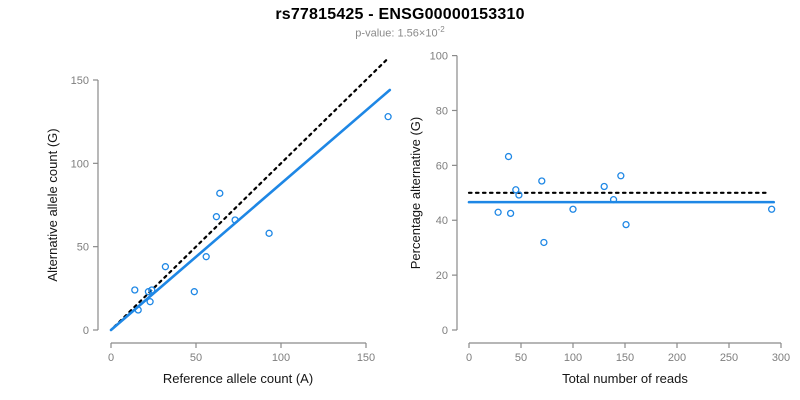 The height and width of the screenshot is (400, 800). Describe the element at coordinates (80, 81) in the screenshot. I see `left-y-tick-label: 150` at that location.